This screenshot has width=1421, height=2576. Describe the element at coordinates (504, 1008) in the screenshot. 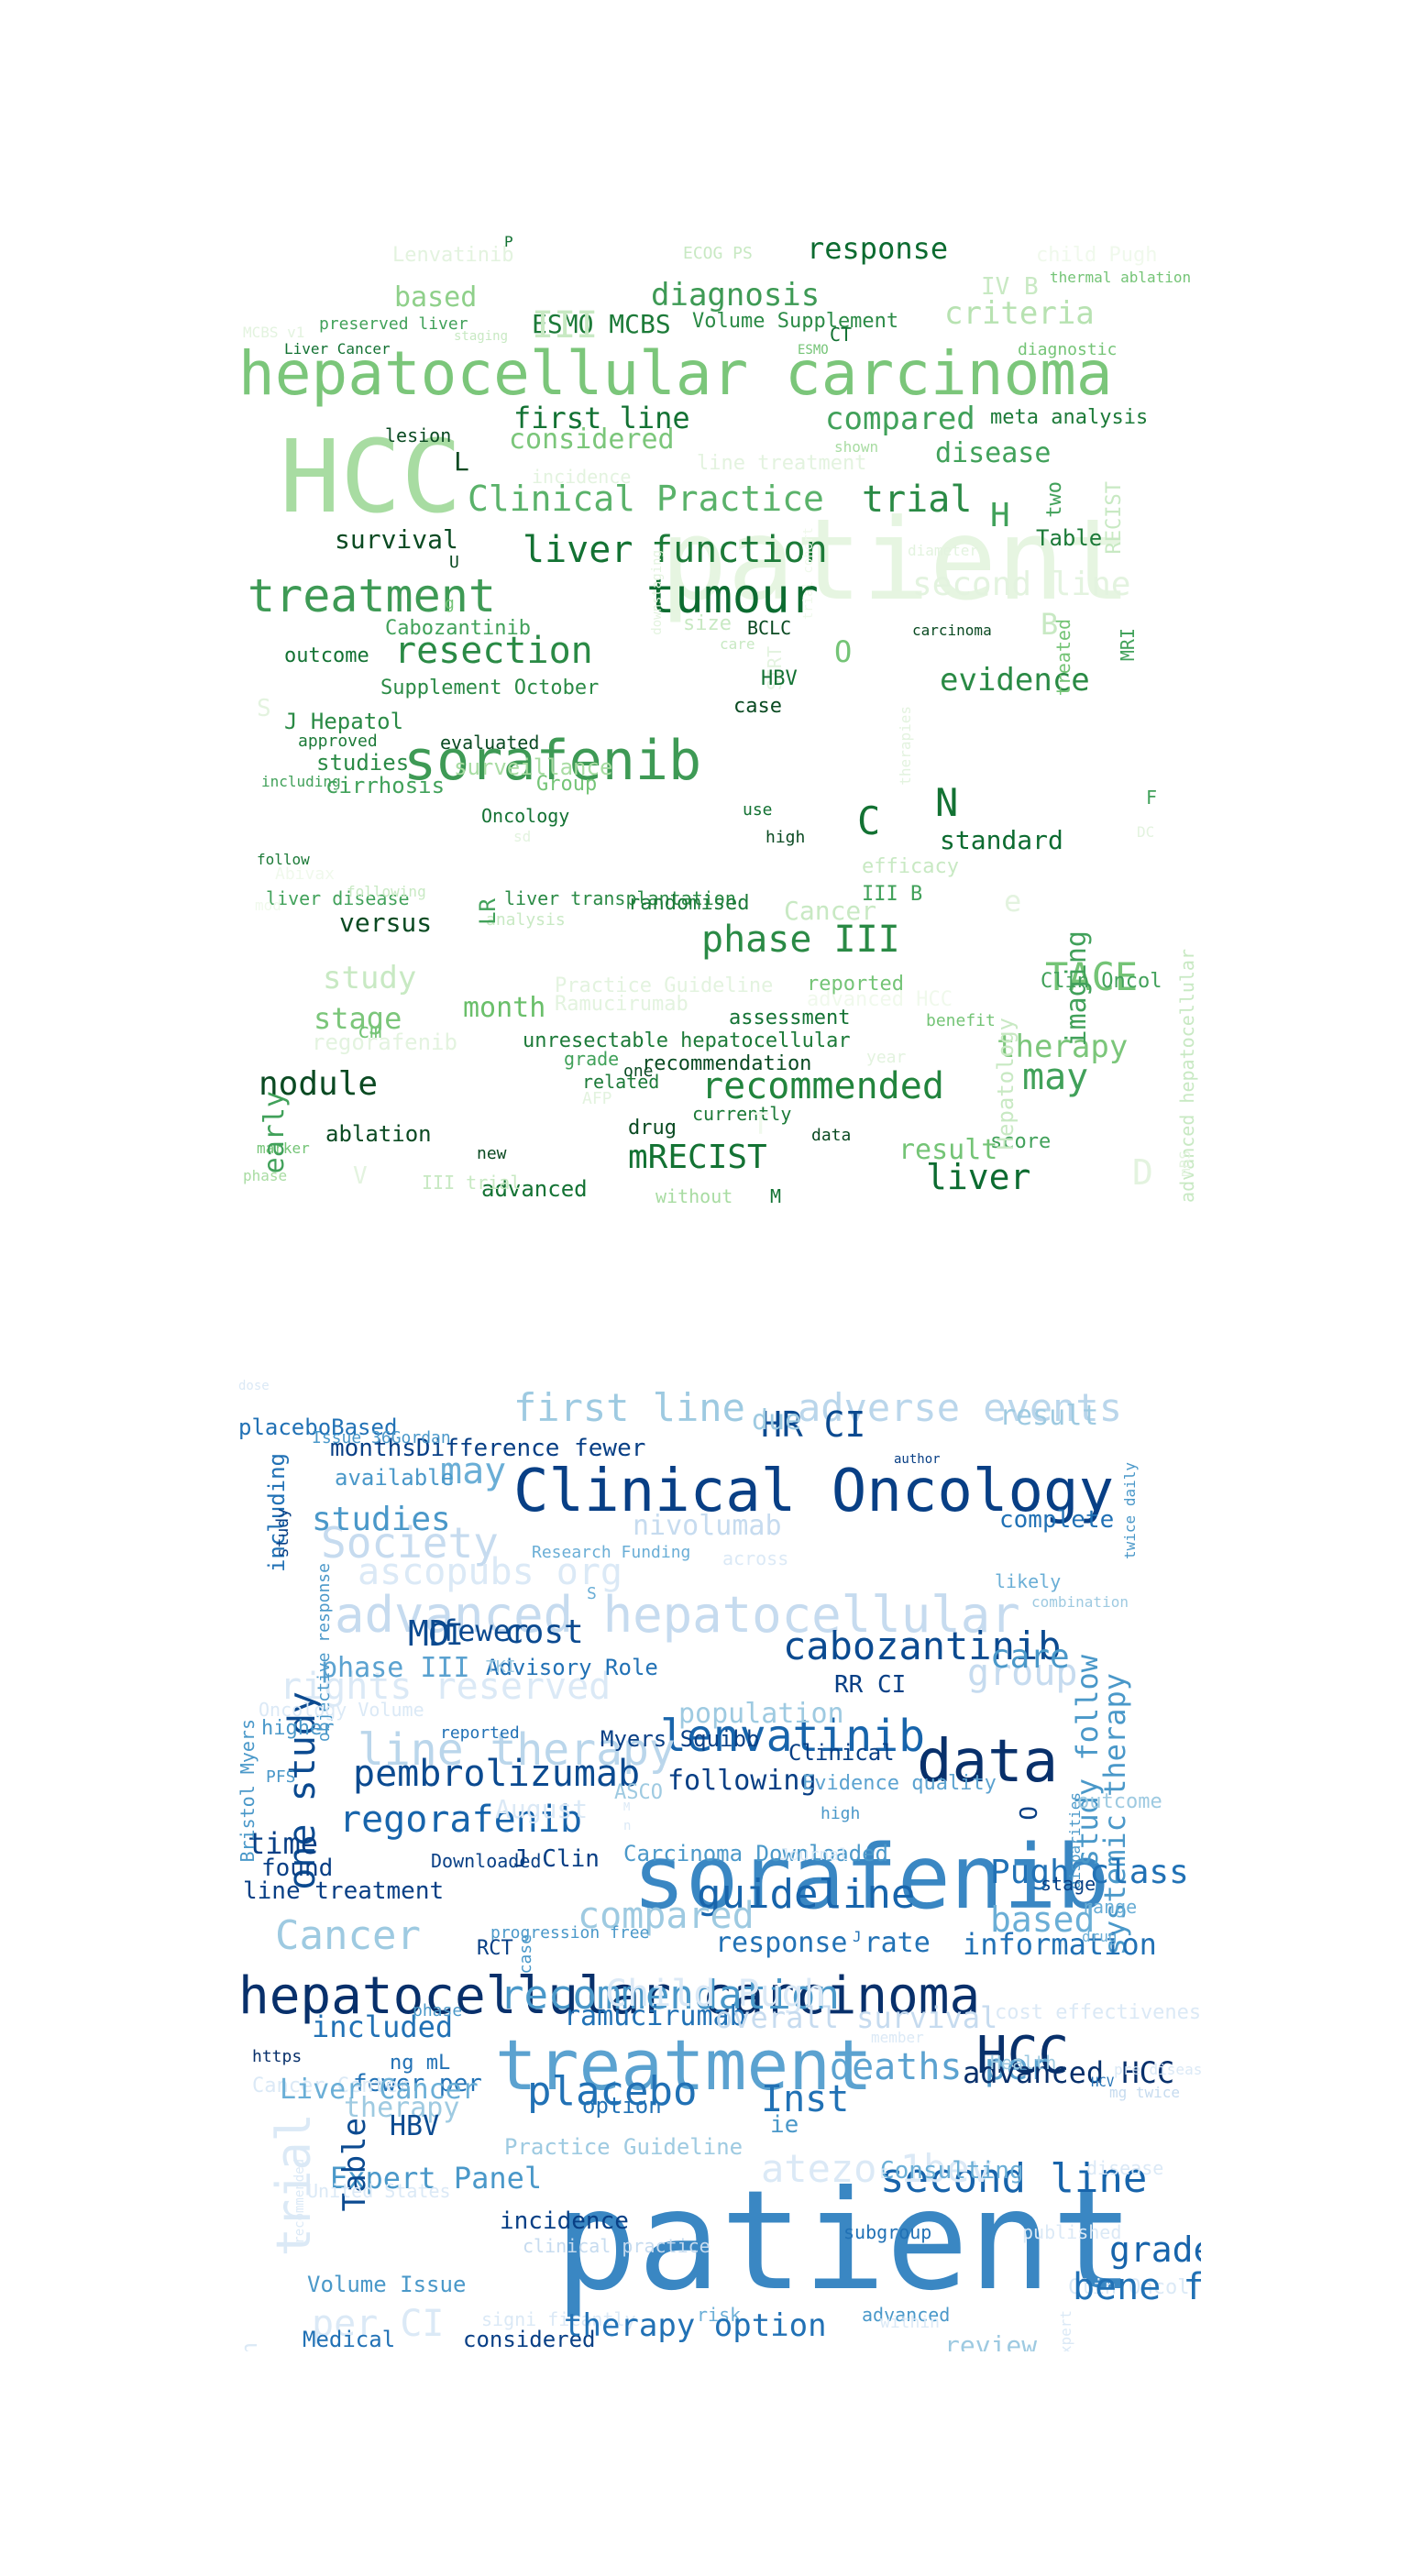

I see `green-cloud-word: month` at that location.